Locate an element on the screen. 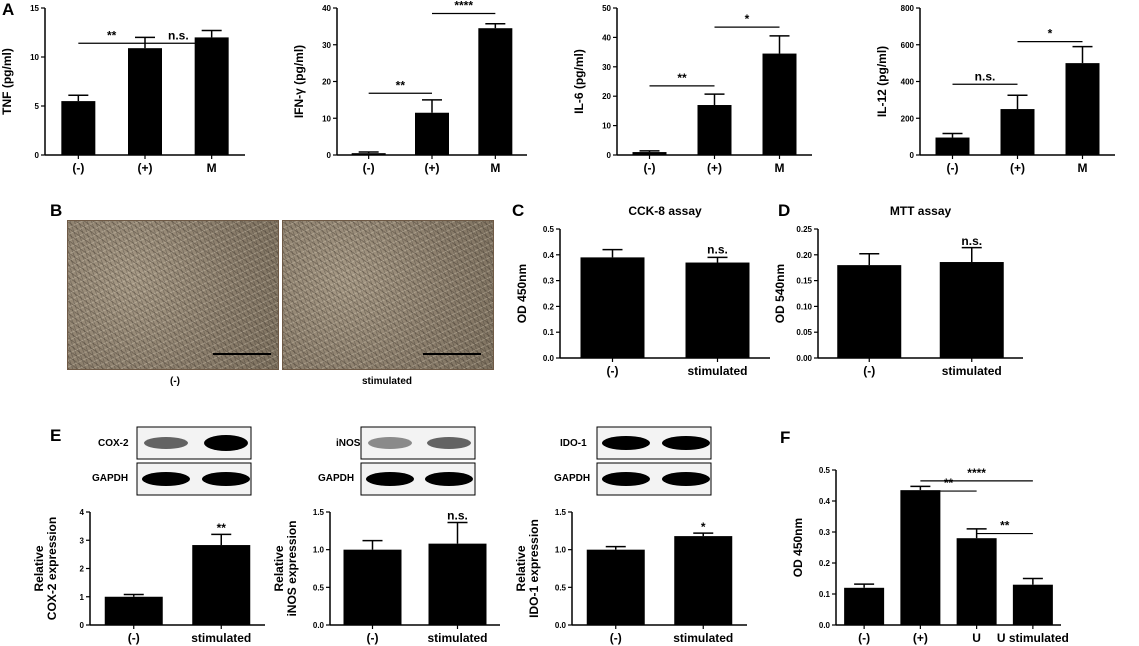 This screenshot has height=646, width=1139. y-tick-label: 50 is located at coordinates (606, 8).